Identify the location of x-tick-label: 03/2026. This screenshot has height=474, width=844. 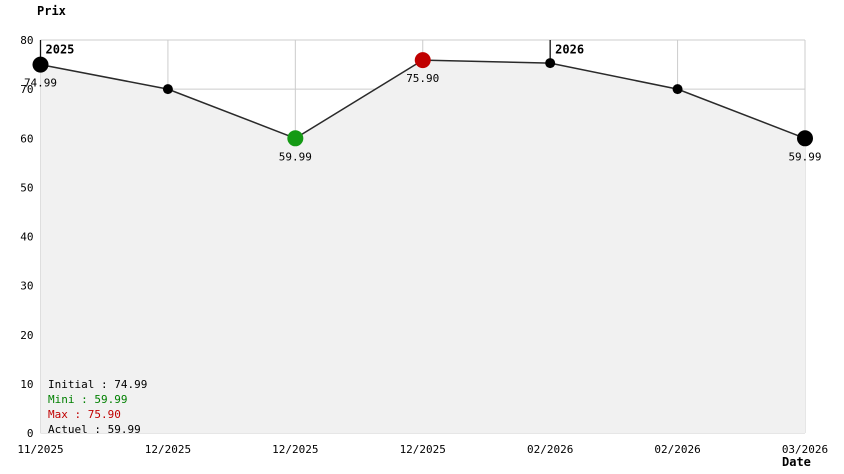
(805, 449).